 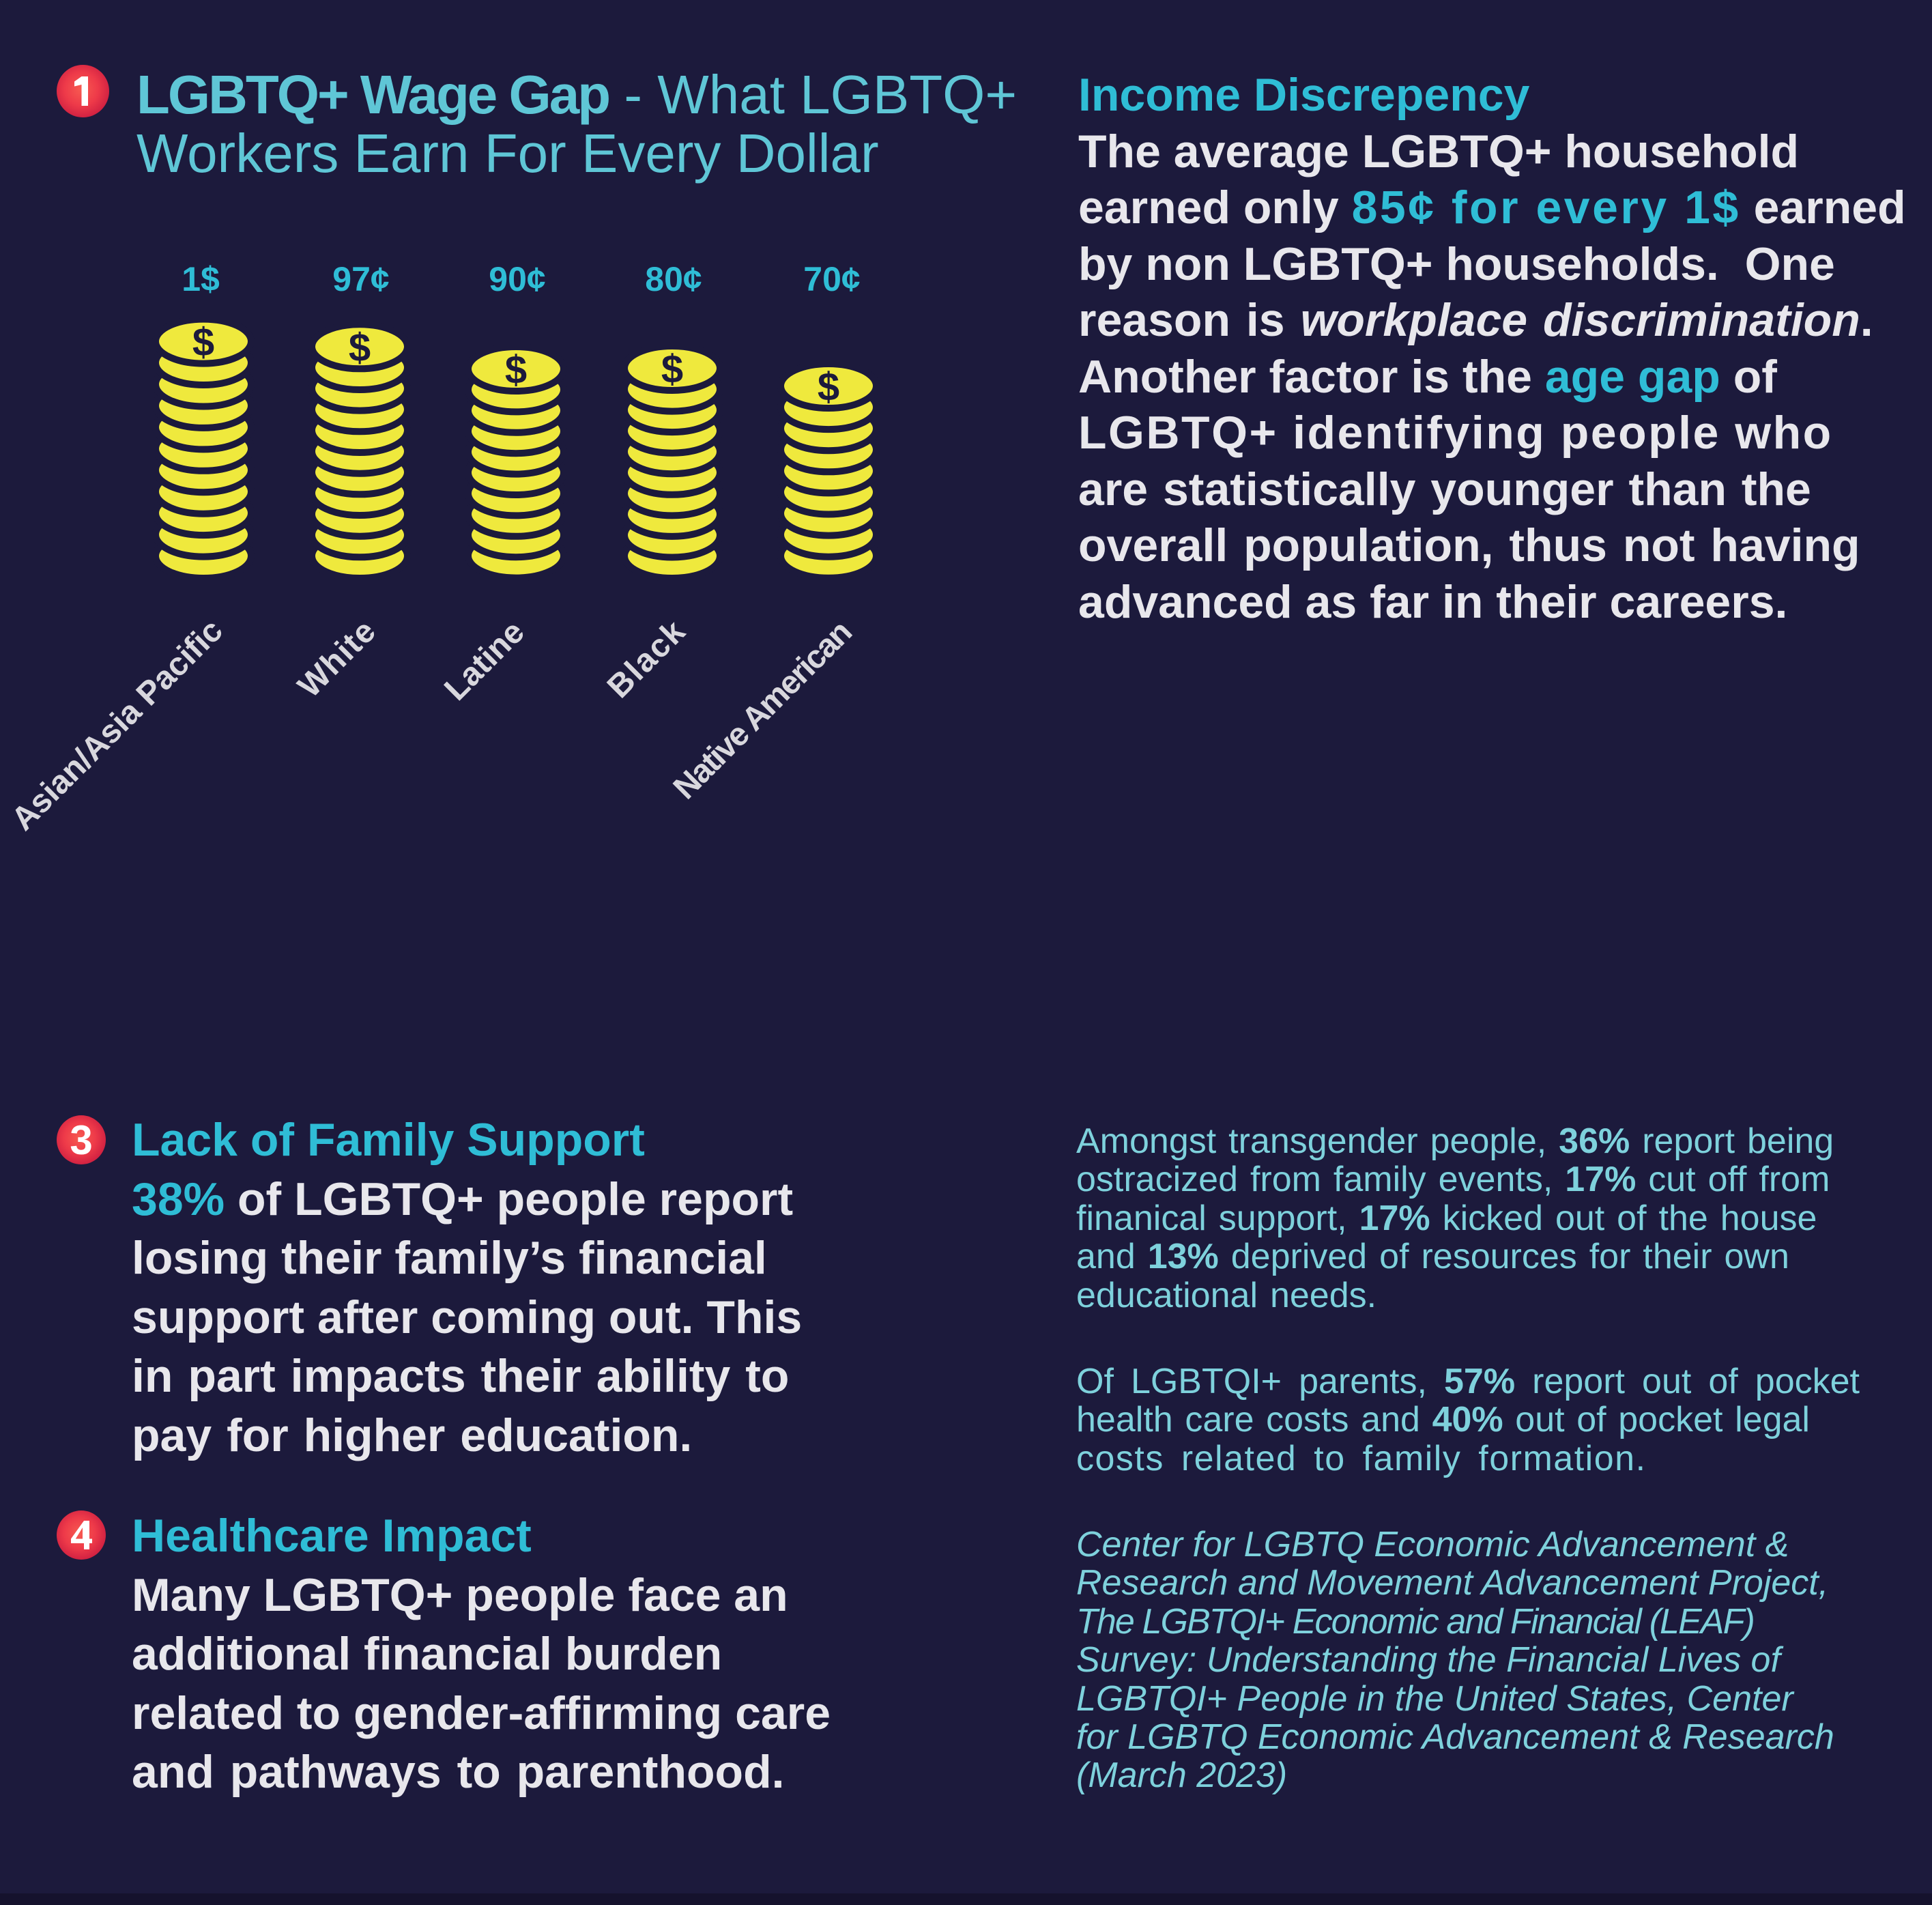 I want to click on svg-text: 1$, so click(x=201, y=279).